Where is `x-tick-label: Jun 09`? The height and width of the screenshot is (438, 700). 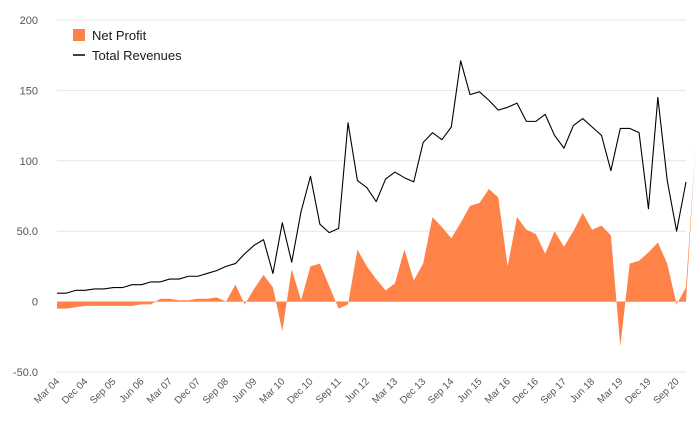 x-tick-label: Jun 09 is located at coordinates (244, 390).